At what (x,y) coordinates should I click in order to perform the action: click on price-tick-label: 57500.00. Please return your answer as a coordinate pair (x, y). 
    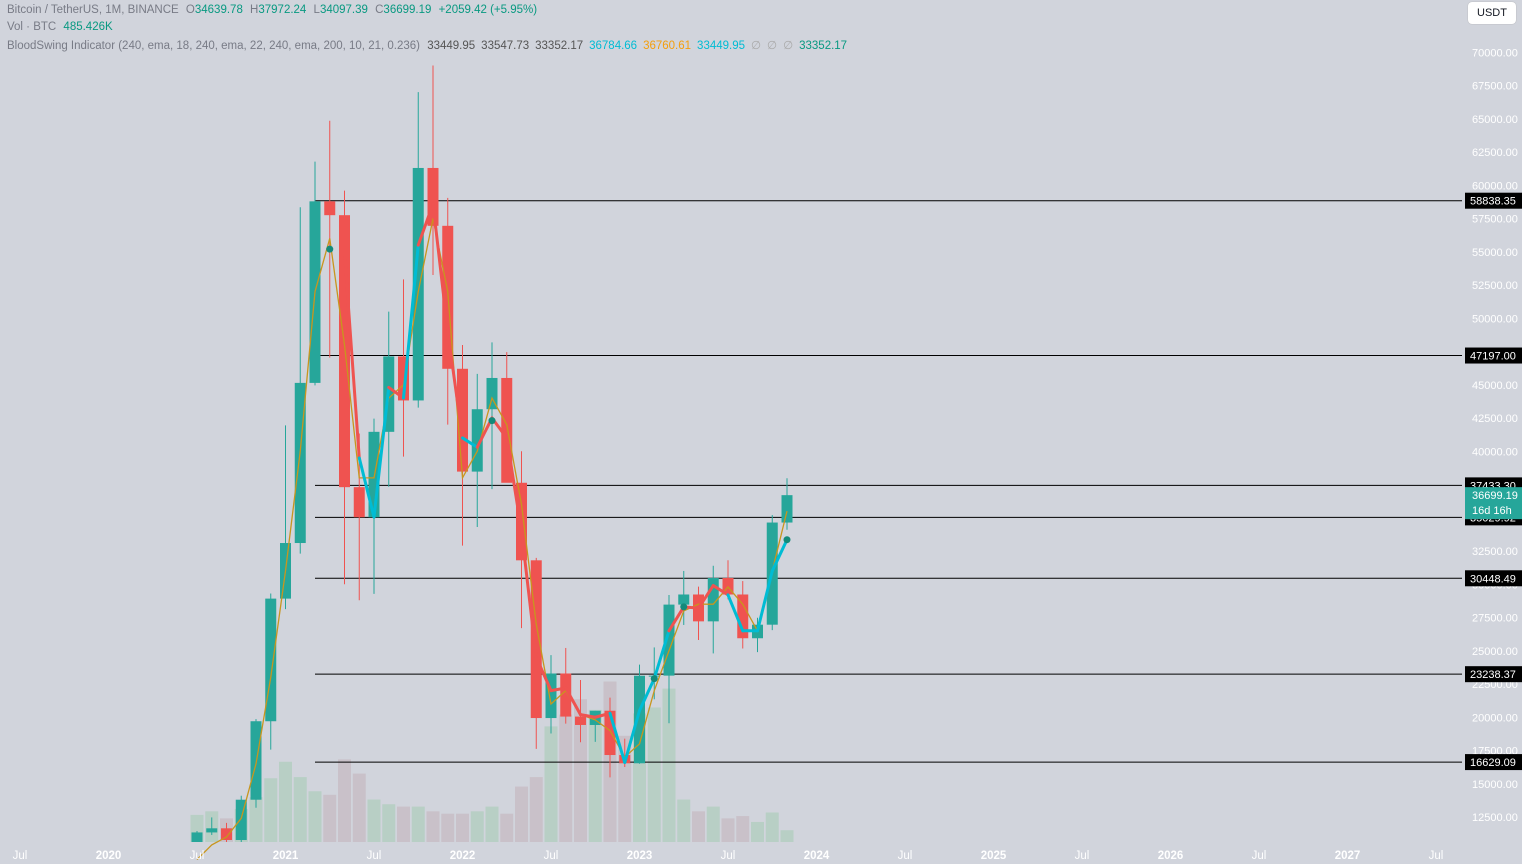
    Looking at the image, I should click on (1495, 220).